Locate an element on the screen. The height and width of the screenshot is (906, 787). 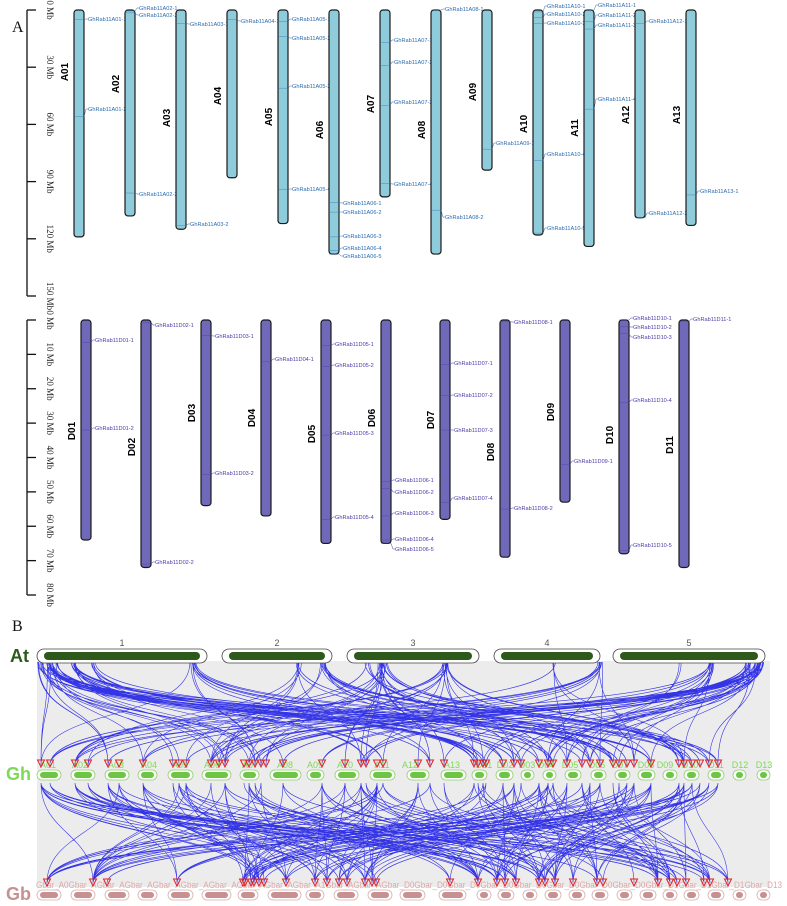
axis-tick-label: 0 Mb is located at coordinates (50, 10).